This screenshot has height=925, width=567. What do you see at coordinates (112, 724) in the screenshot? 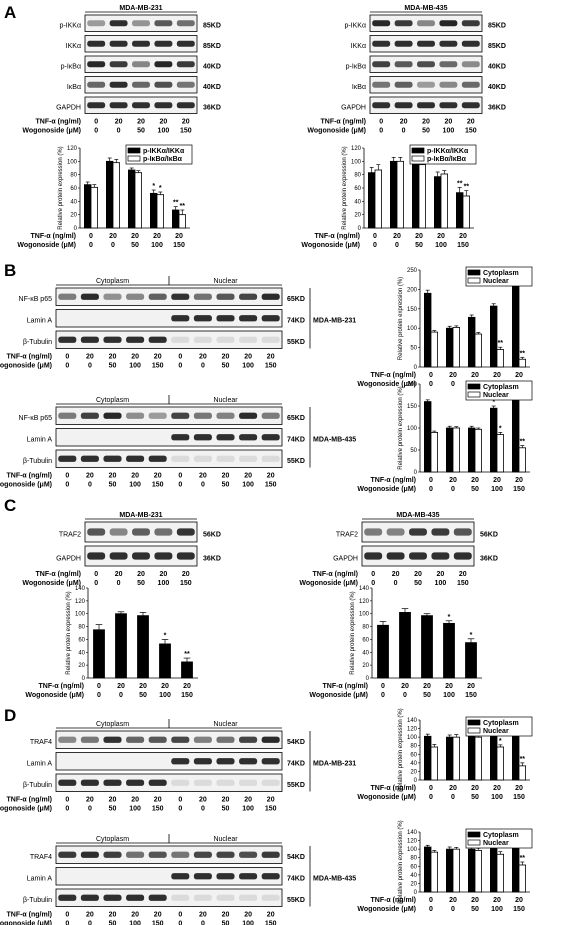
I see `fraction-label-cytoplasm: Cytoplasm` at bounding box center [112, 724].